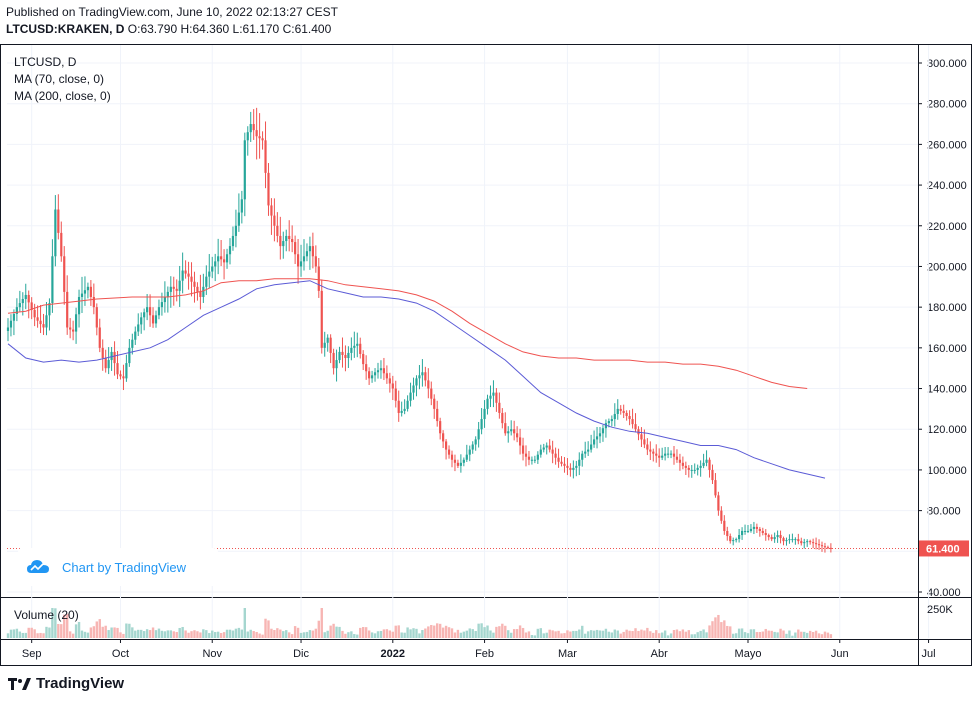  What do you see at coordinates (59, 79) in the screenshot?
I see `legend-ma70: MA (70, close, 0)` at bounding box center [59, 79].